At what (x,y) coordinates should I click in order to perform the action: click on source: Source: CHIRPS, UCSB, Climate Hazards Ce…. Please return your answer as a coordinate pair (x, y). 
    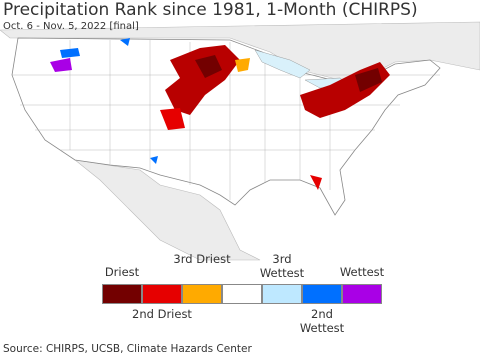
    Looking at the image, I should click on (127, 349).